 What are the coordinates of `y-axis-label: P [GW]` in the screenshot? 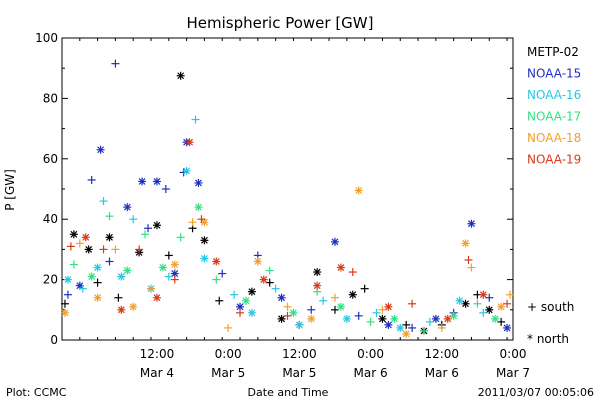 It's located at (10, 190).